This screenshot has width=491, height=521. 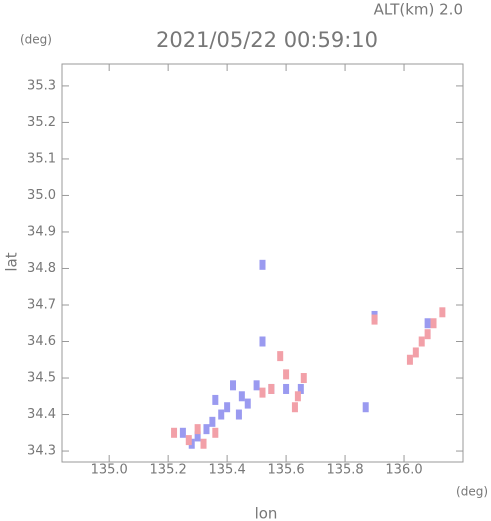 I want to click on y-tick-label: 35.0, so click(x=41, y=195).